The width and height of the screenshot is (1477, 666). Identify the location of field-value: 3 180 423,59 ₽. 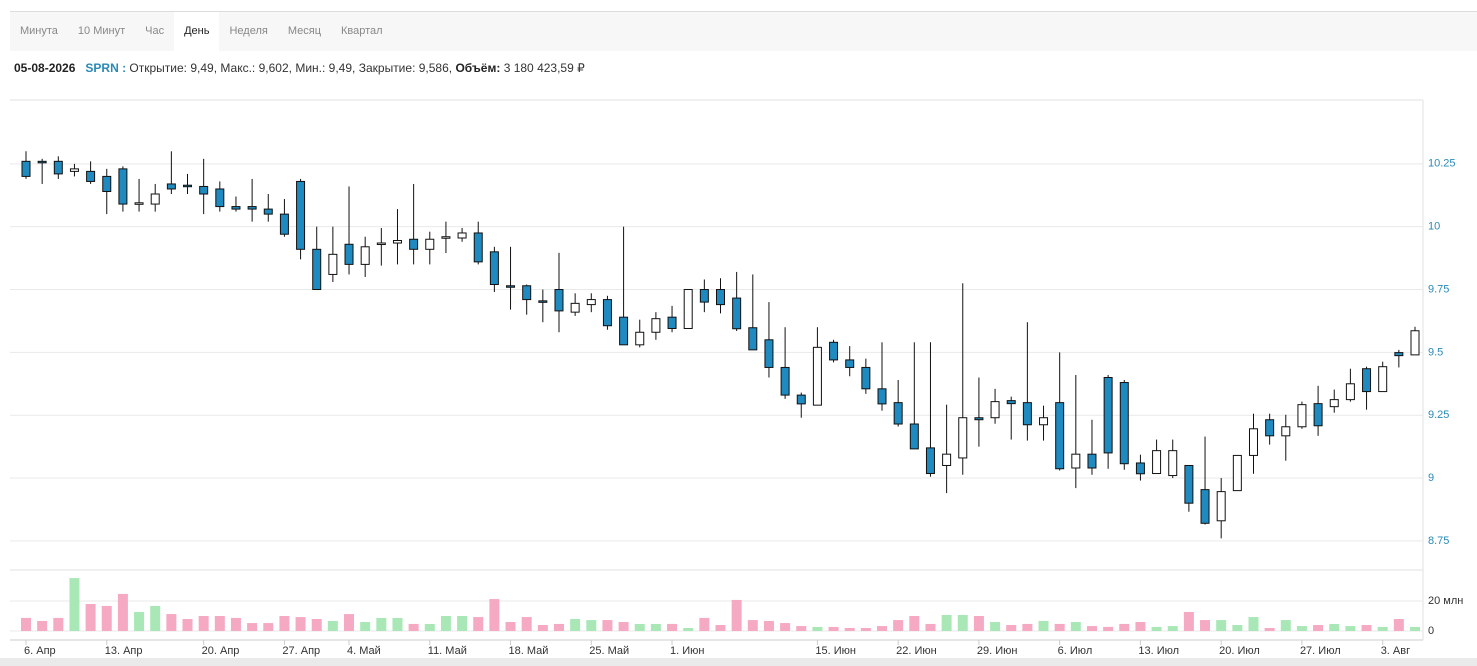
(544, 68).